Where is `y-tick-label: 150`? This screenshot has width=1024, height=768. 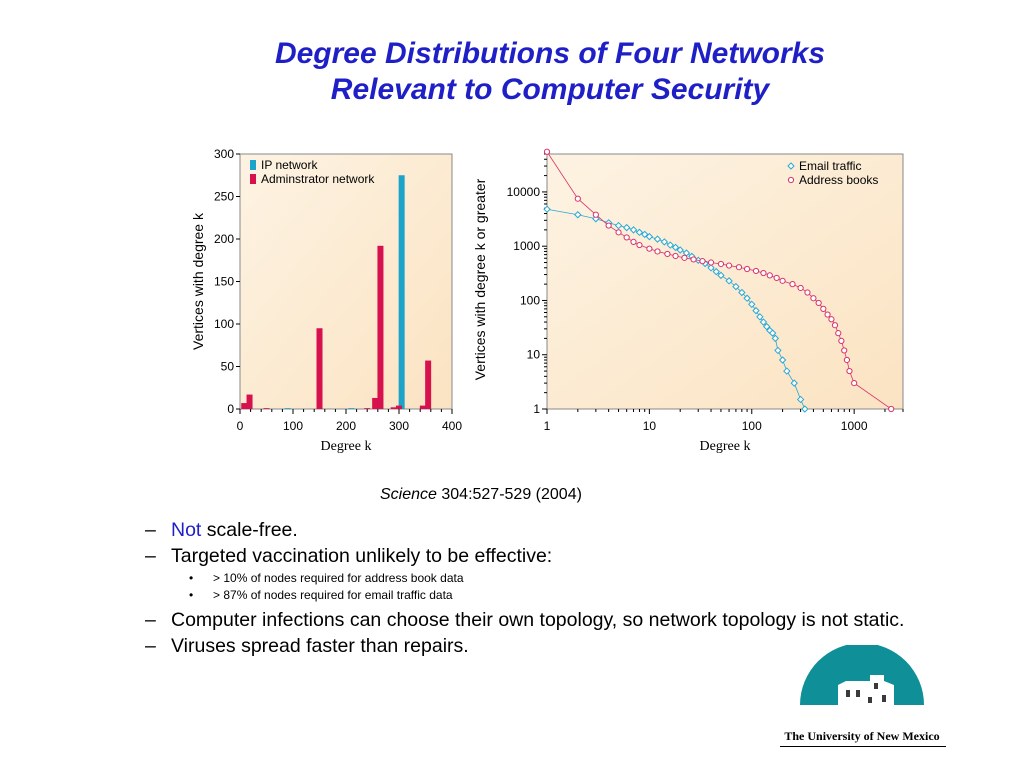
y-tick-label: 150 is located at coordinates (224, 282).